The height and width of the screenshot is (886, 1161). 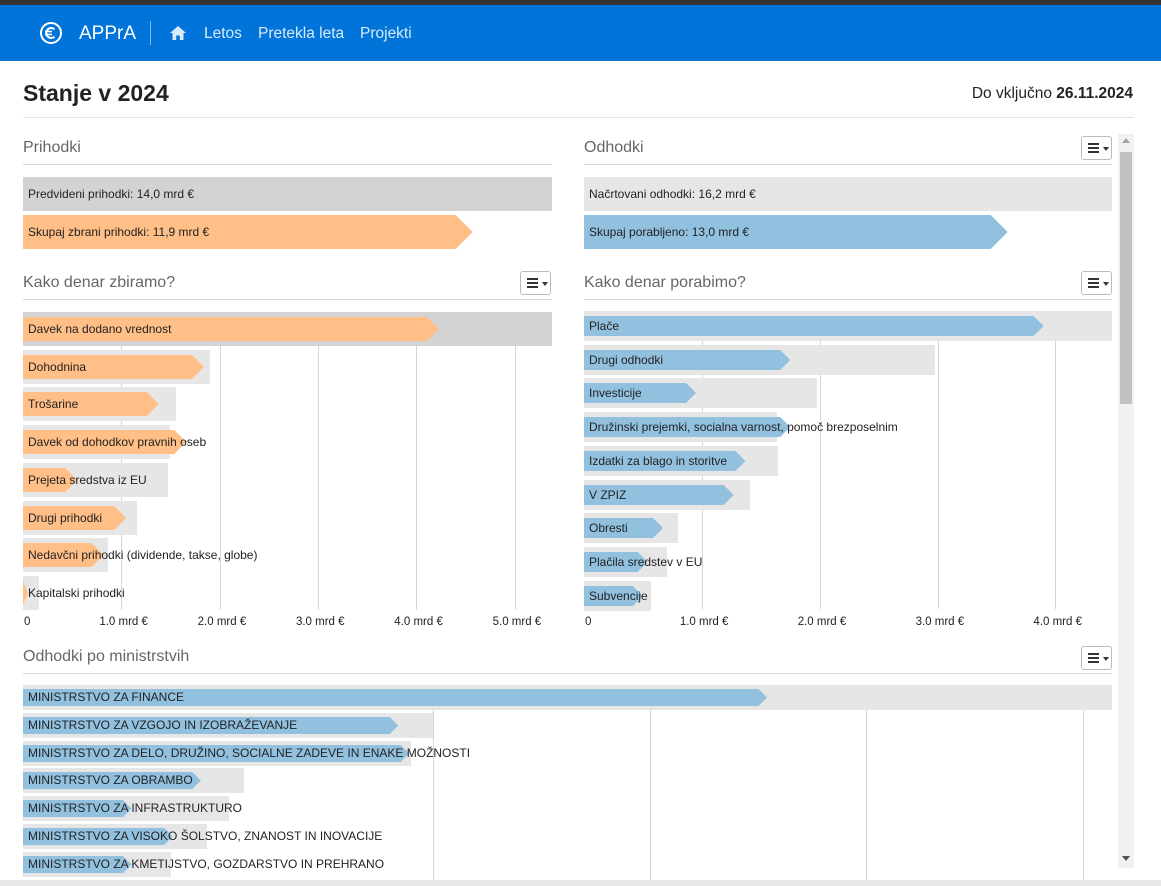 What do you see at coordinates (608, 528) in the screenshot?
I see `bar-label: Obresti` at bounding box center [608, 528].